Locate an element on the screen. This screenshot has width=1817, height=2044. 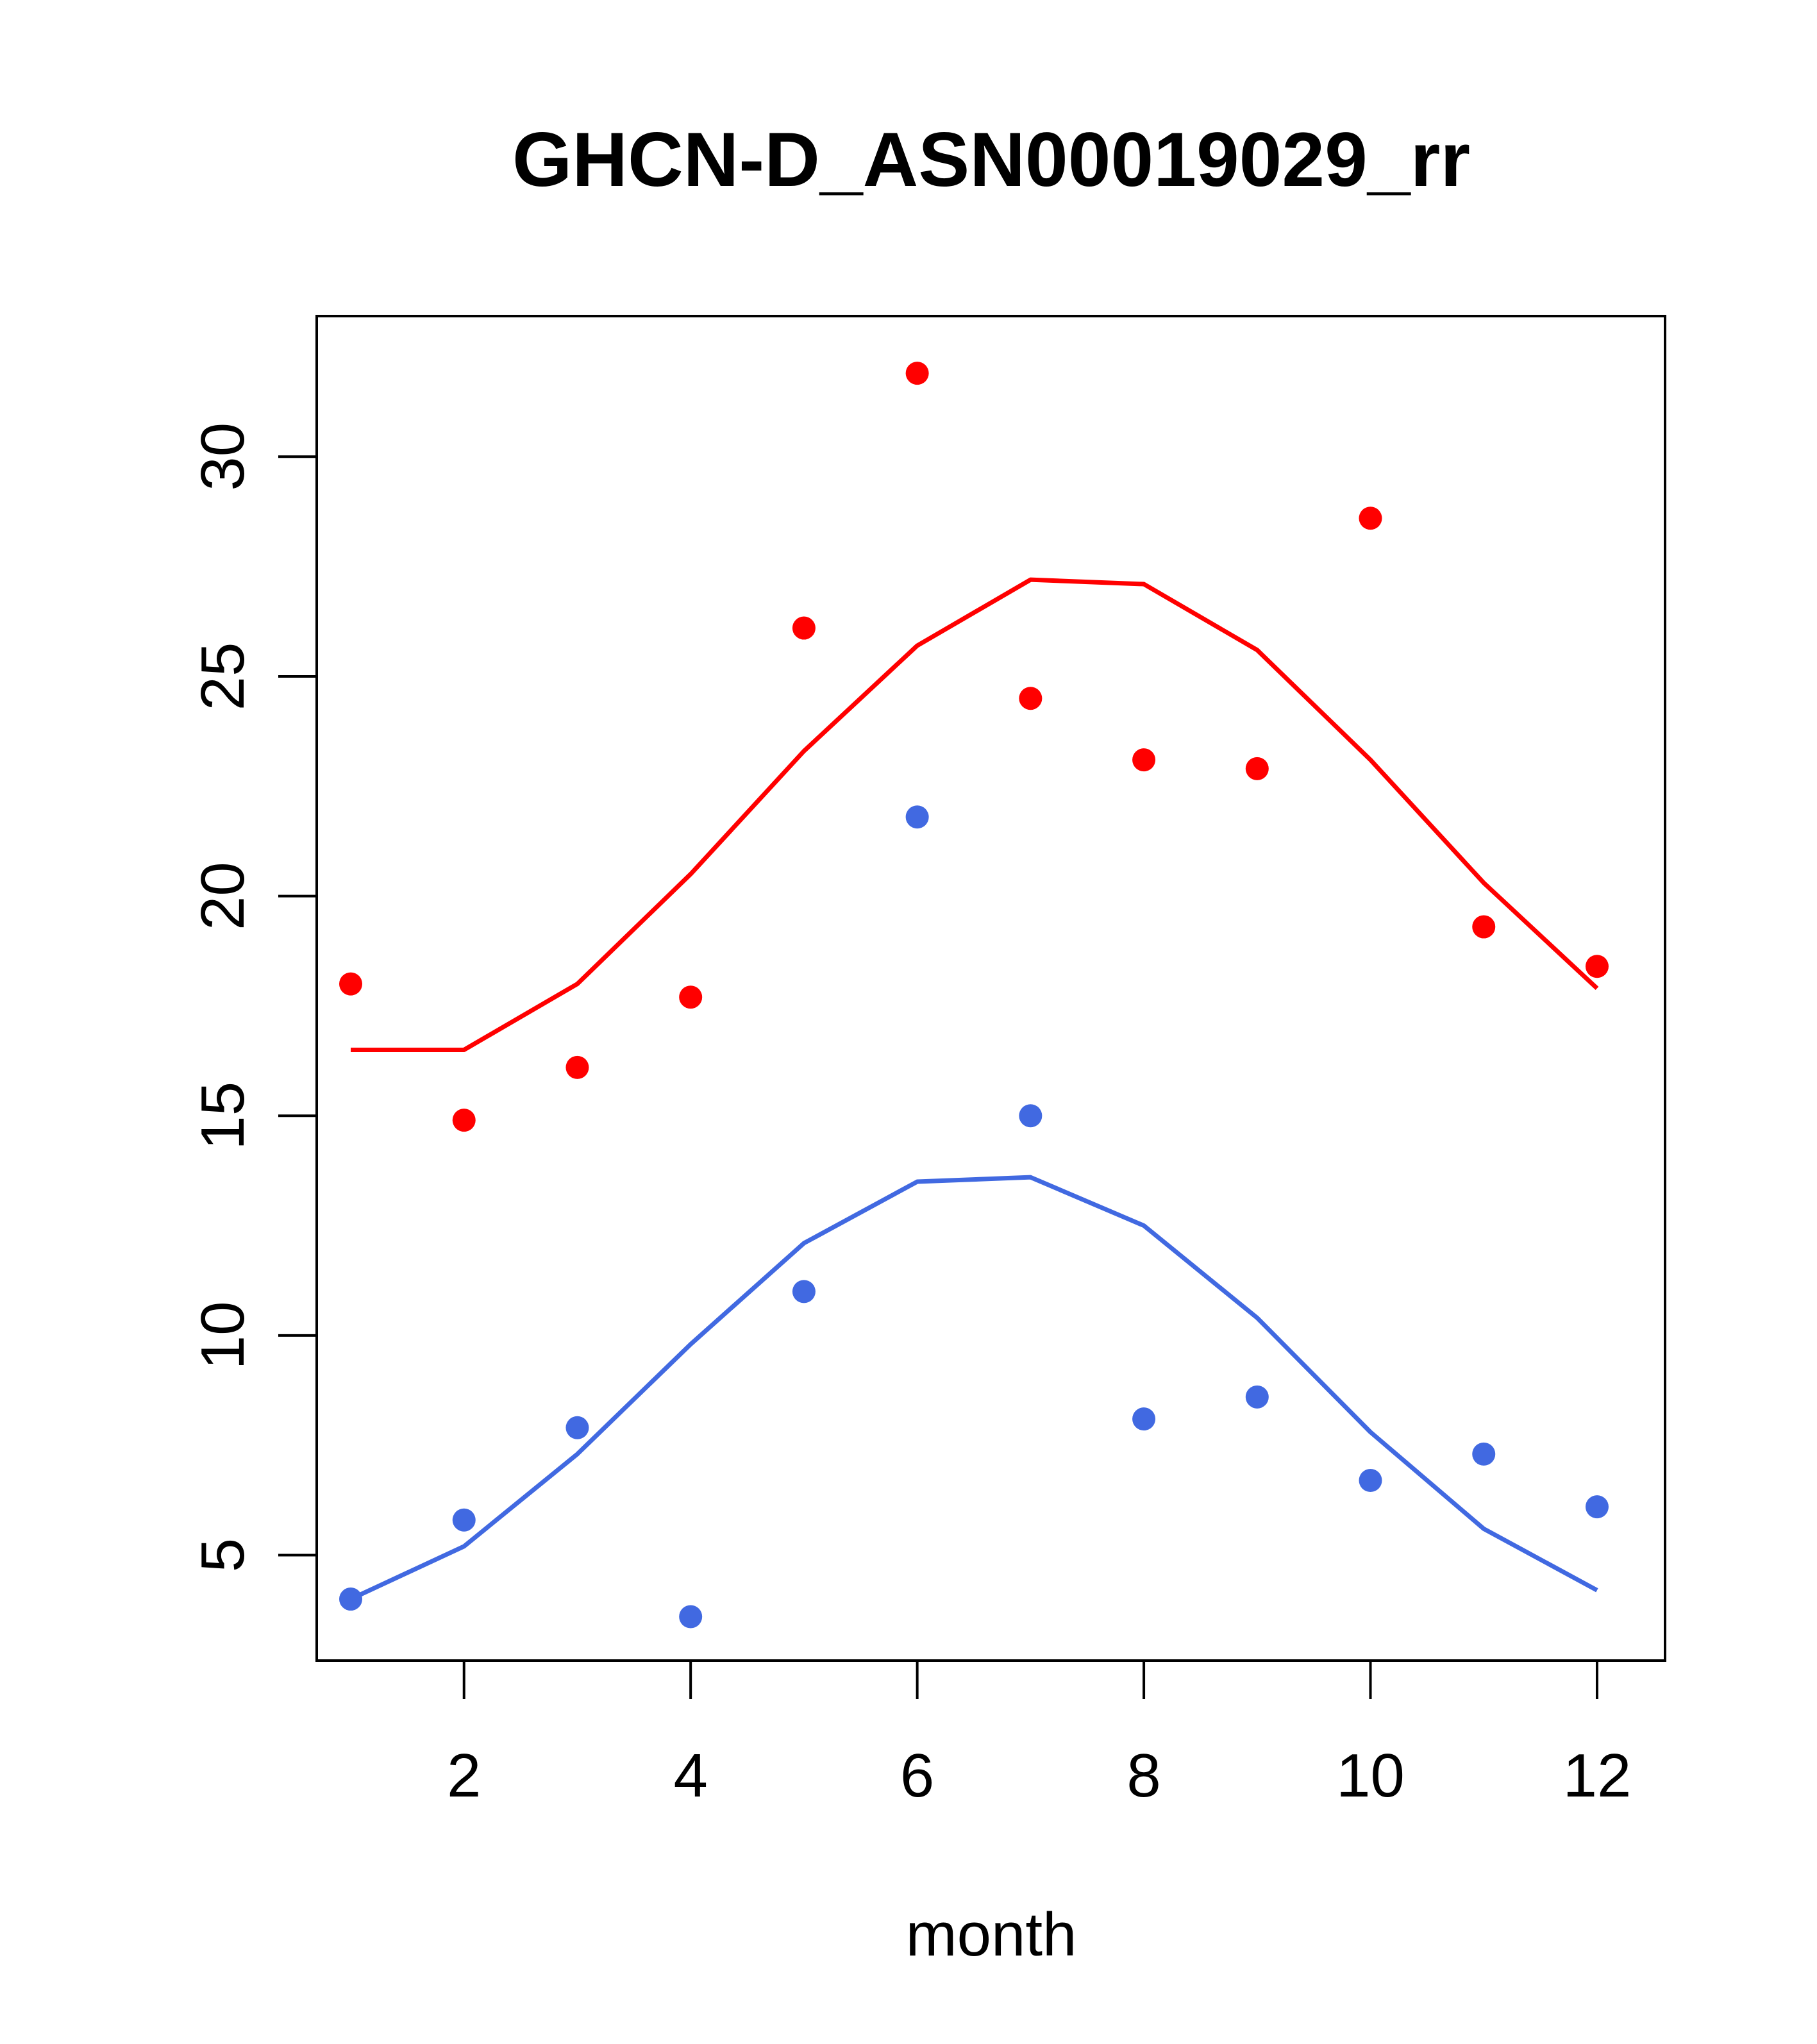
x-tick-label: 10 is located at coordinates (1371, 1775).